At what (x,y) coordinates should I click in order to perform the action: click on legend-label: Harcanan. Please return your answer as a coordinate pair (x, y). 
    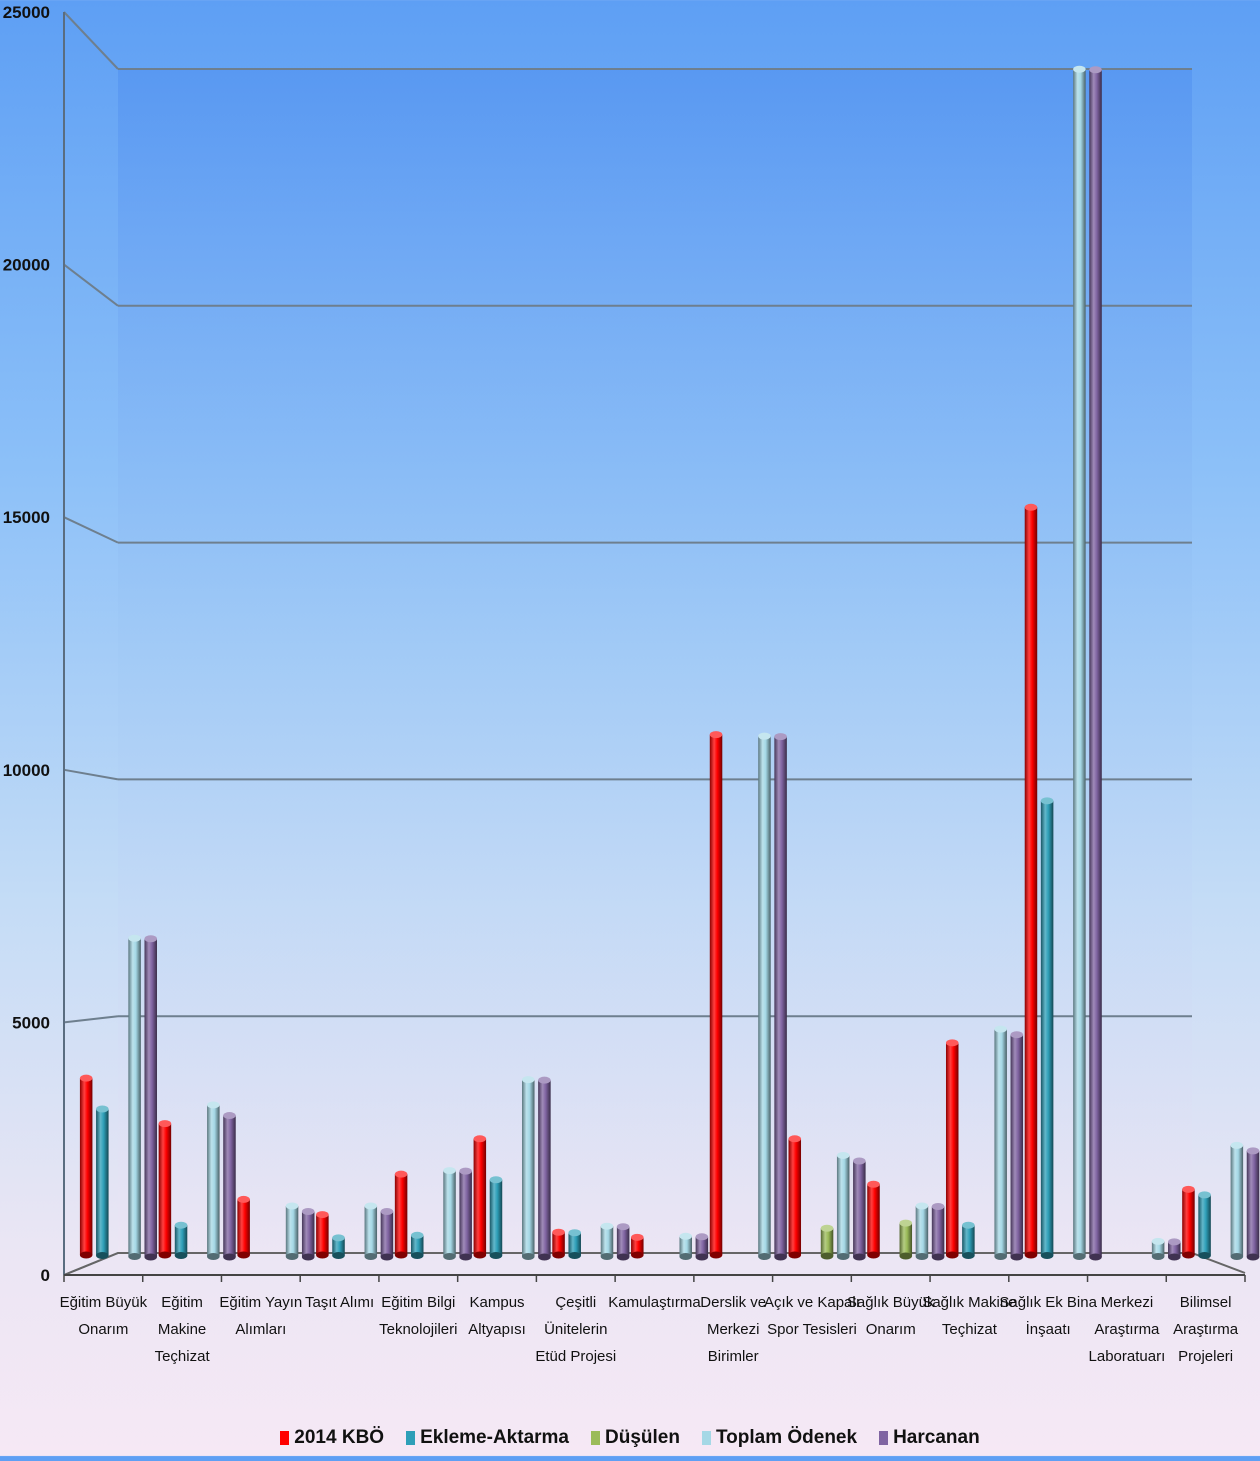
    Looking at the image, I should click on (936, 1437).